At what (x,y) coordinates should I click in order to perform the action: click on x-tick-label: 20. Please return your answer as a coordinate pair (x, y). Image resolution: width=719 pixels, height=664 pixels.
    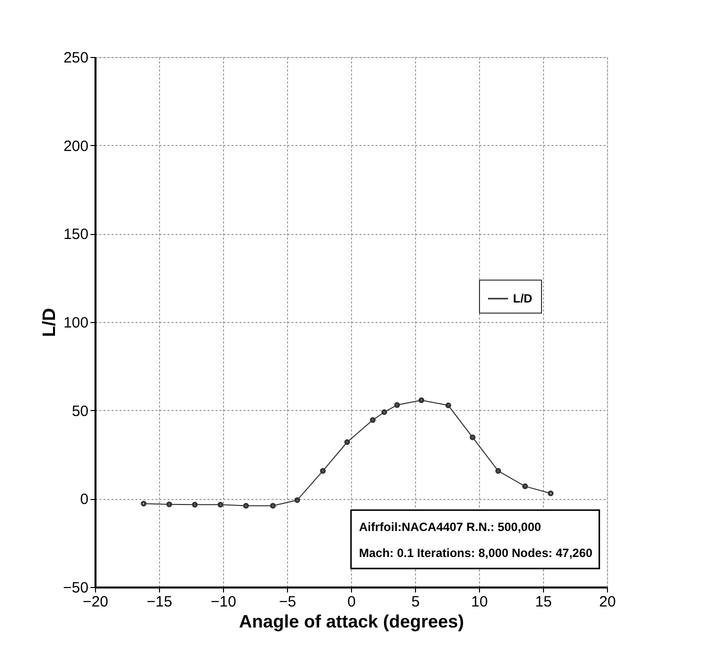
    Looking at the image, I should click on (607, 602).